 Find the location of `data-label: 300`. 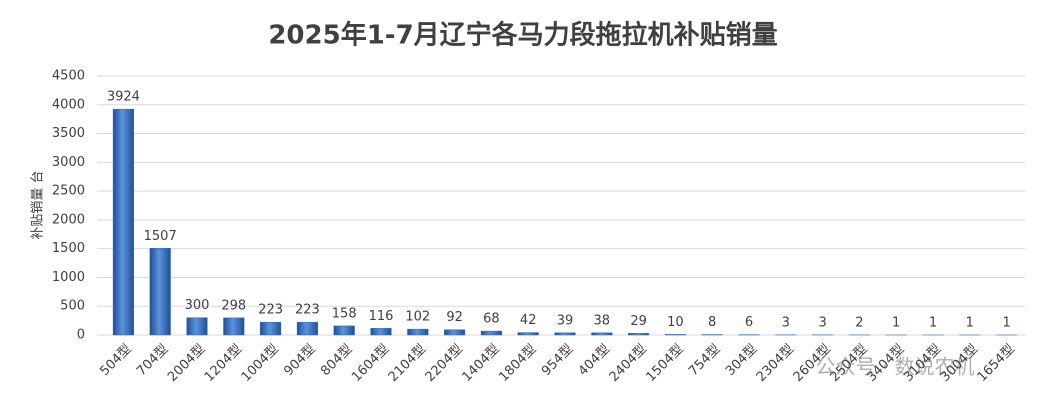

data-label: 300 is located at coordinates (197, 305).